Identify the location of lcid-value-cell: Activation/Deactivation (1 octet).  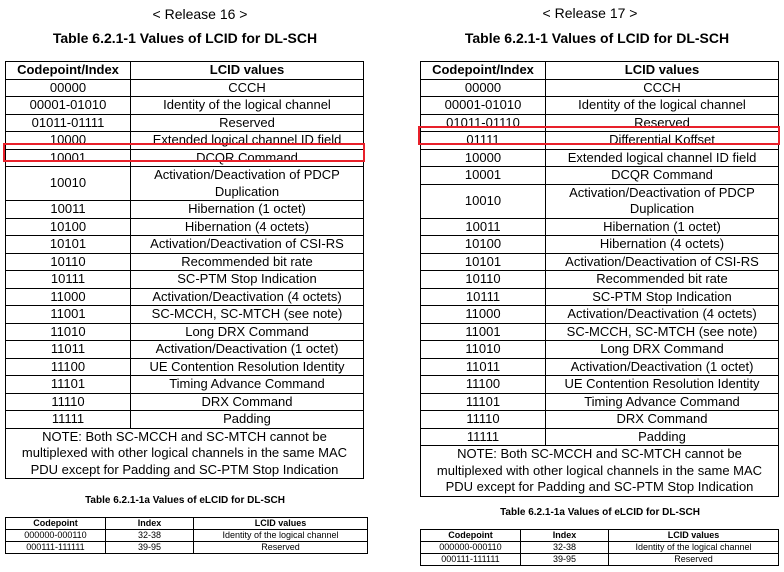
(247, 349).